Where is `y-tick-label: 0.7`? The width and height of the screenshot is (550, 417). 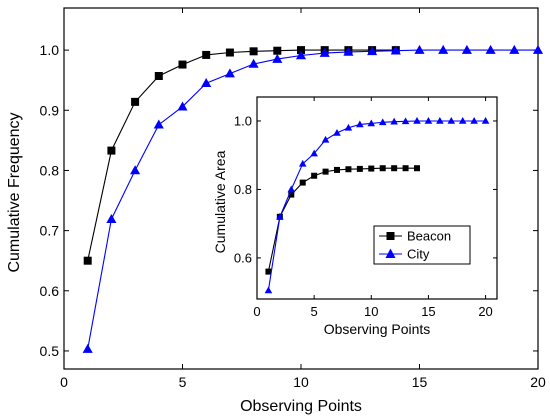
y-tick-label: 0.7 is located at coordinates (50, 231).